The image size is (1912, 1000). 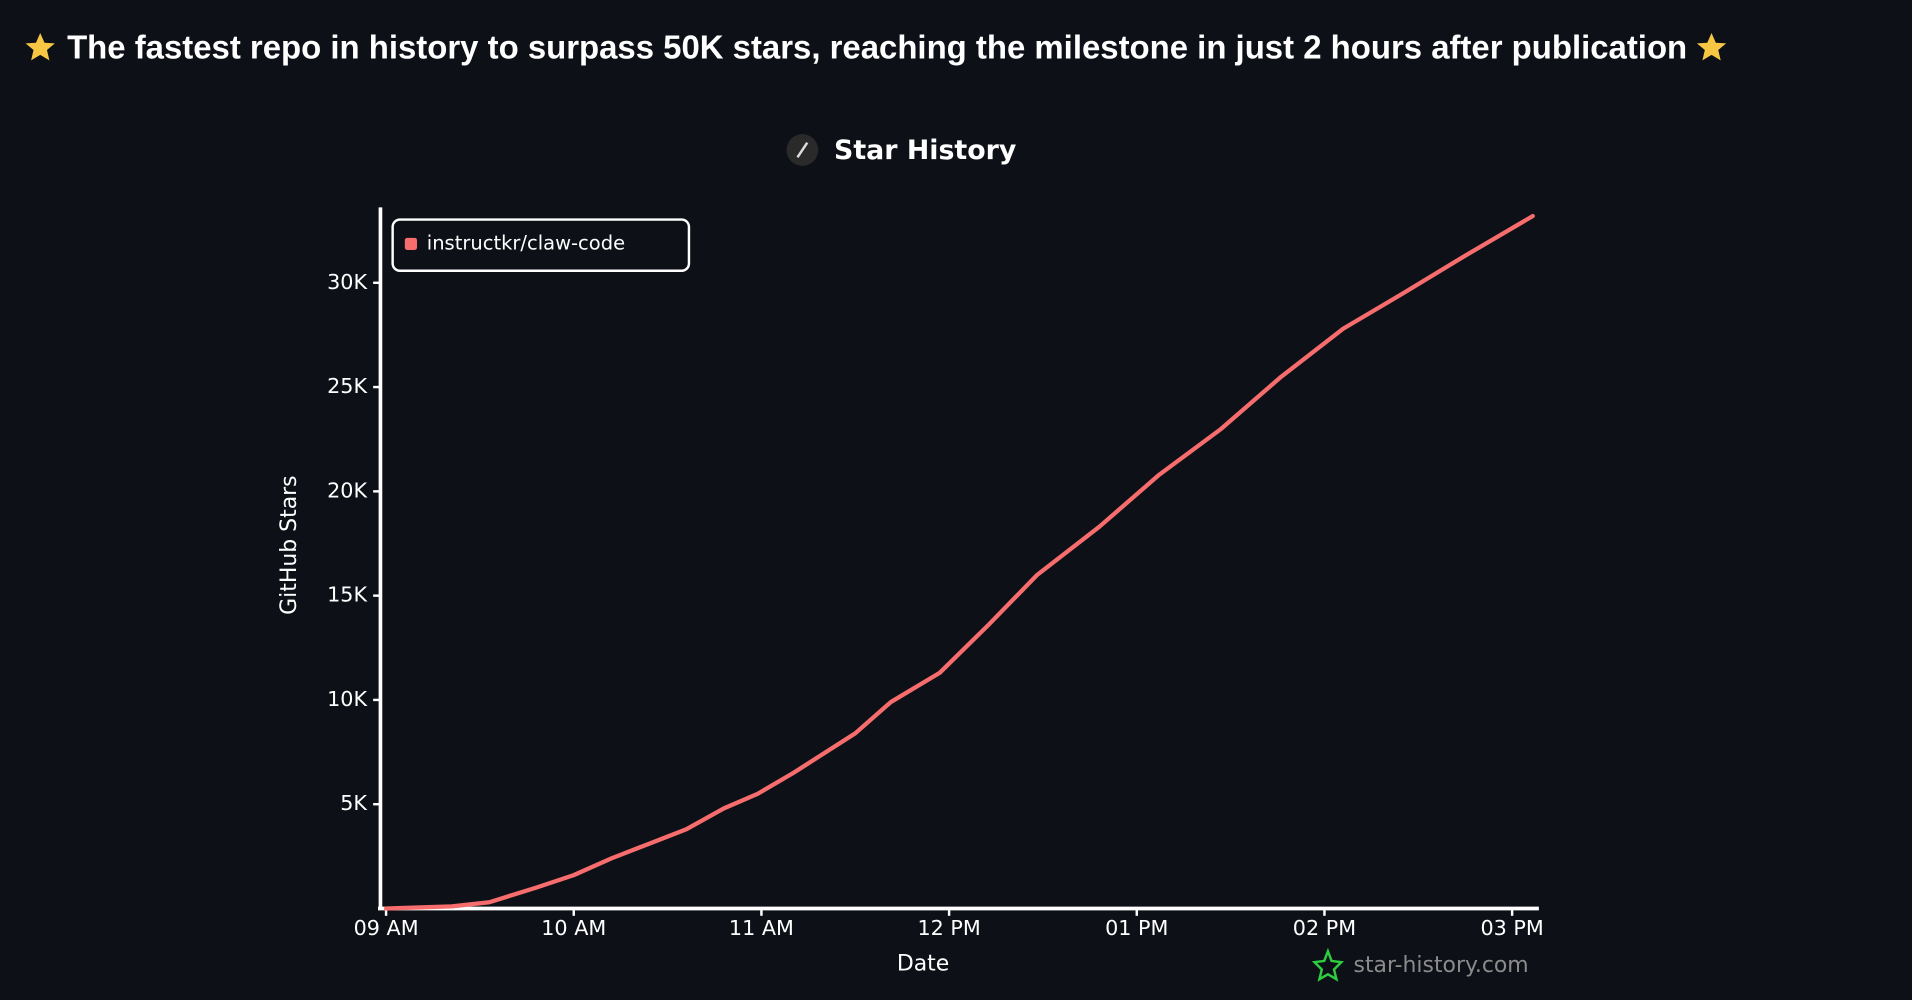 I want to click on y-tick-label: 10K, so click(x=347, y=699).